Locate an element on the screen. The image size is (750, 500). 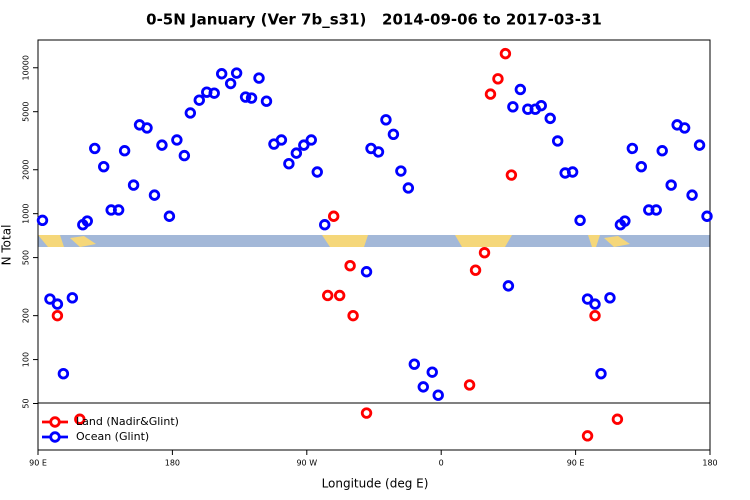
y-tick-label: 5000 is located at coordinates (26, 112).